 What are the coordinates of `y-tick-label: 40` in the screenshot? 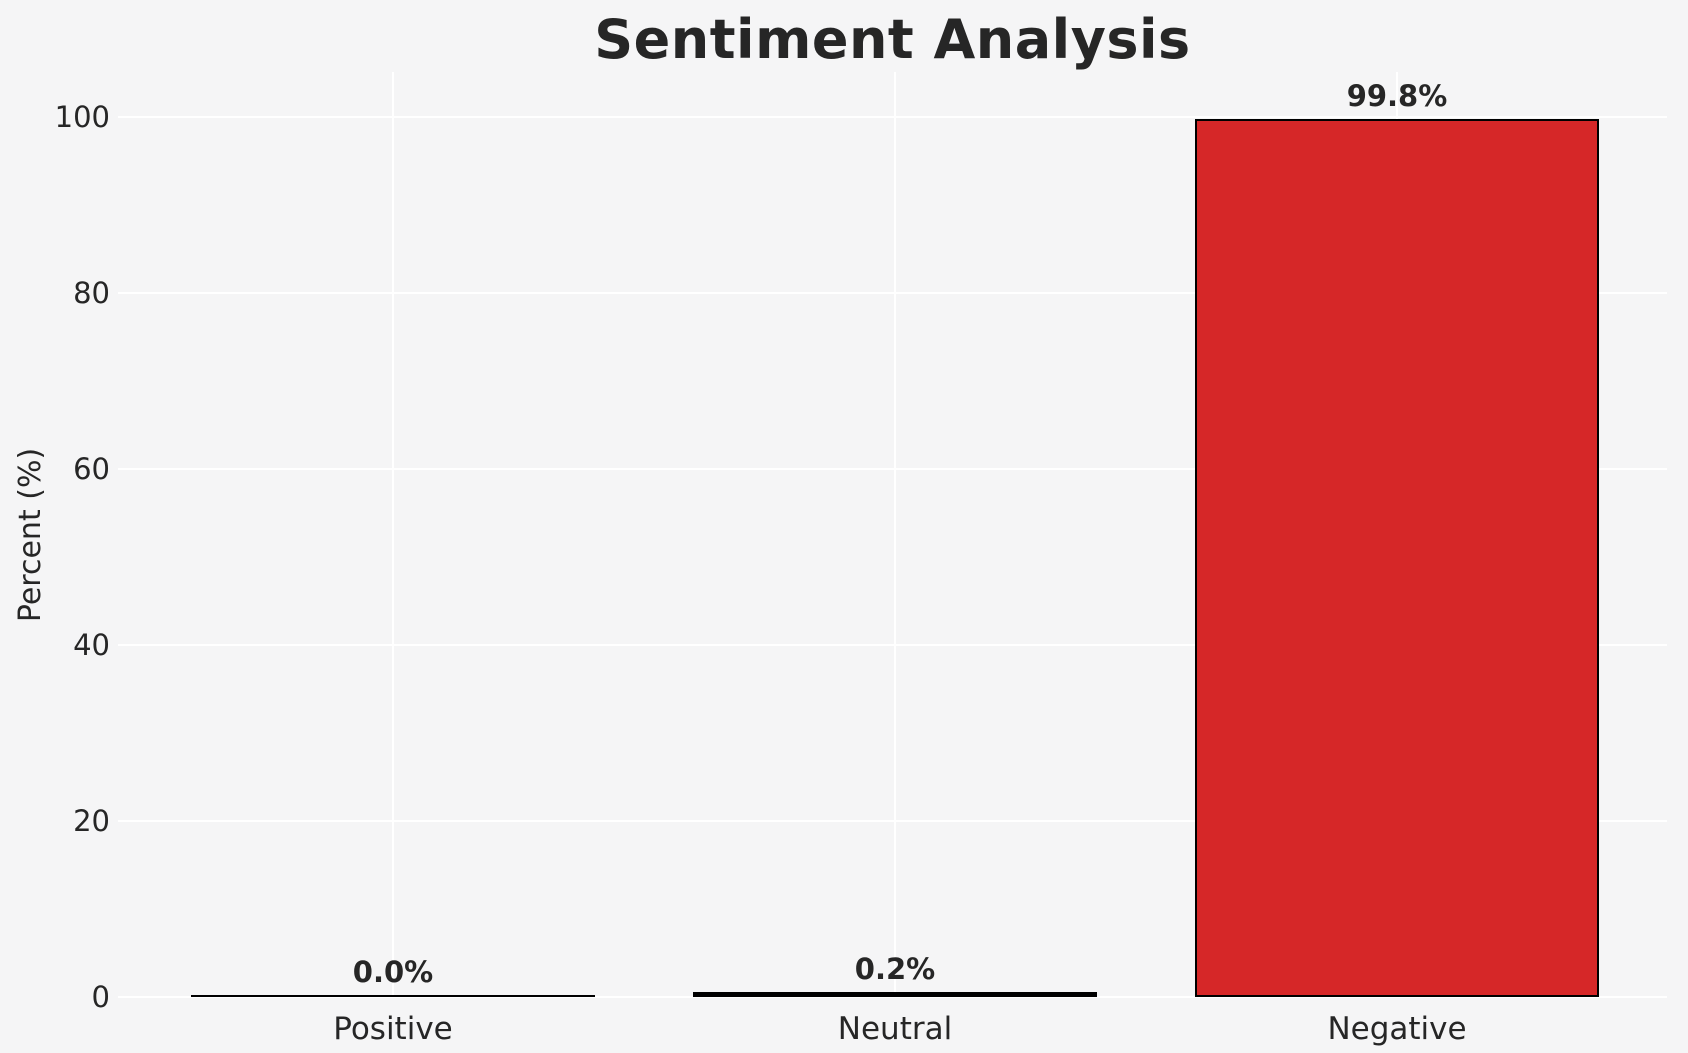 It's located at (91, 645).